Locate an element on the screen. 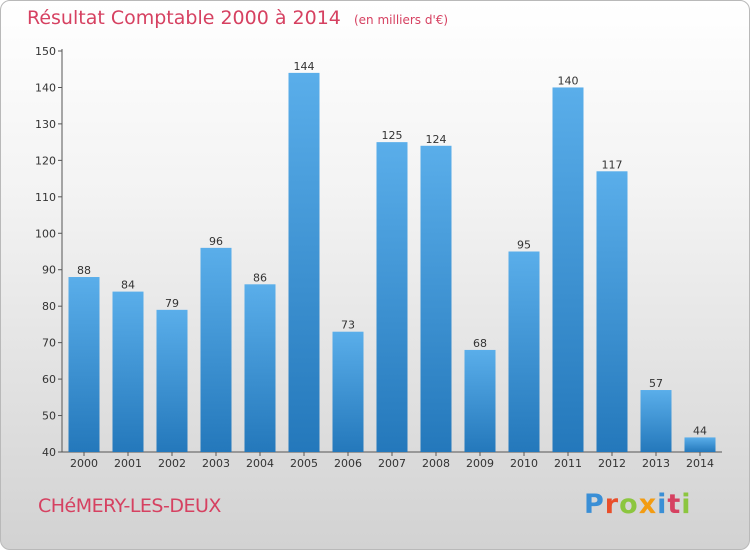  proxiti-logo: Proxiti is located at coordinates (638, 504).